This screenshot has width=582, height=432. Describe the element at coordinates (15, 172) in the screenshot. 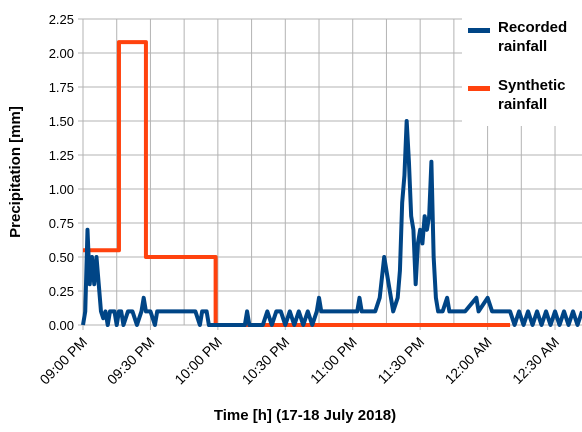

I see `y-axis-title: Precipitation [mm]` at that location.